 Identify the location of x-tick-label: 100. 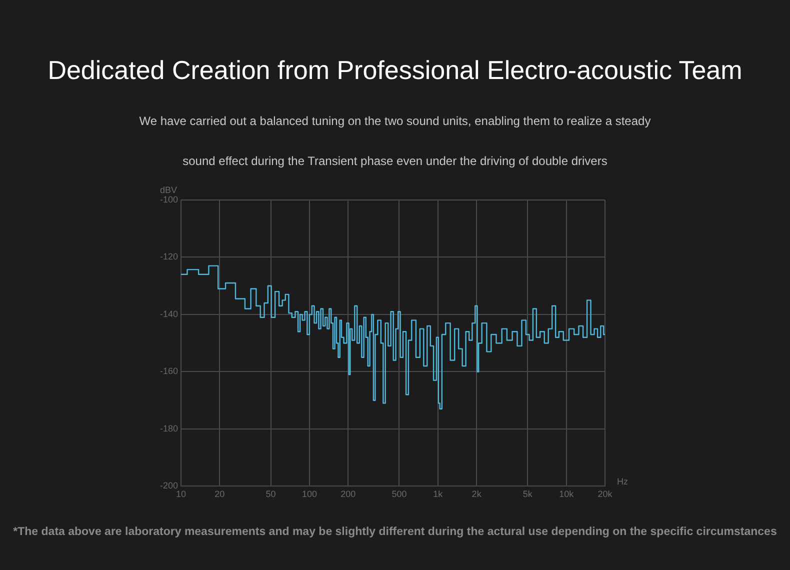
(309, 494).